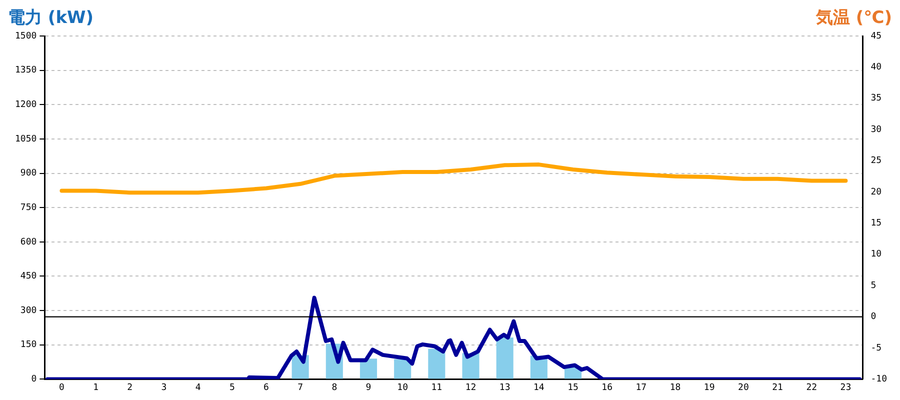 This screenshot has width=900, height=400. What do you see at coordinates (846, 387) in the screenshot?
I see `x-tick-label: 23` at bounding box center [846, 387].